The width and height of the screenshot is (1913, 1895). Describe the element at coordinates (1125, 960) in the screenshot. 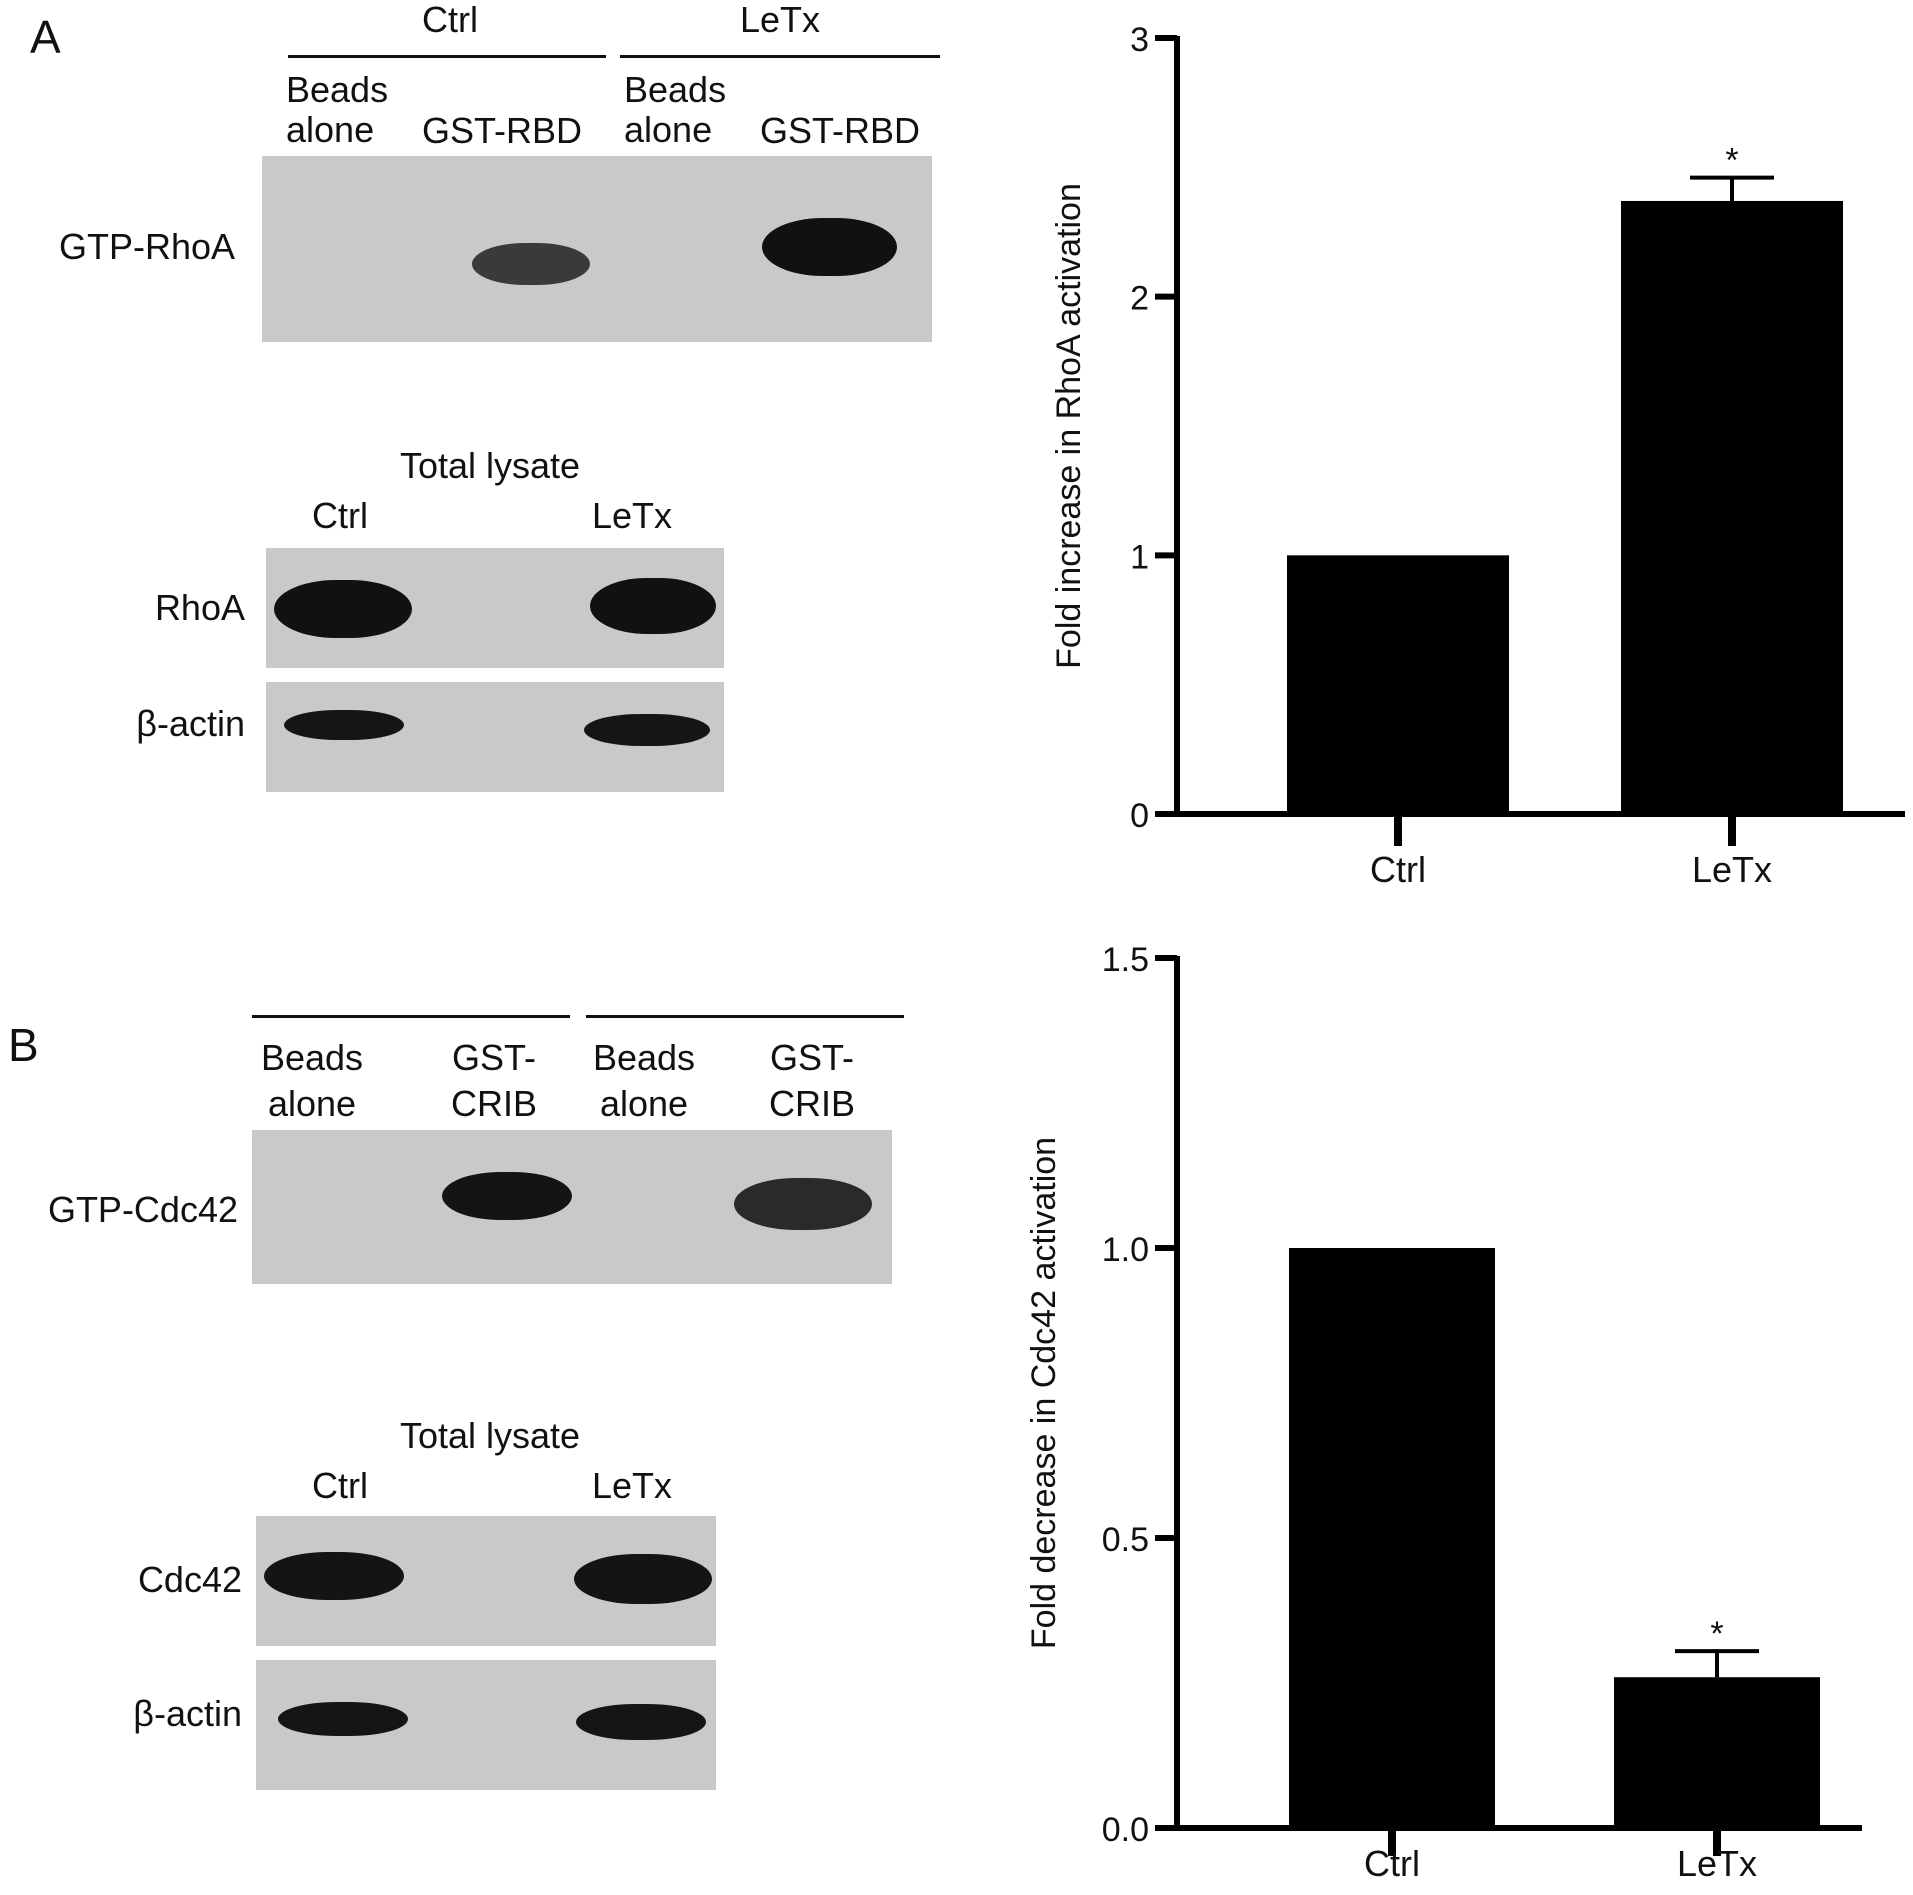

I see `y-tick-label: 1.5` at that location.